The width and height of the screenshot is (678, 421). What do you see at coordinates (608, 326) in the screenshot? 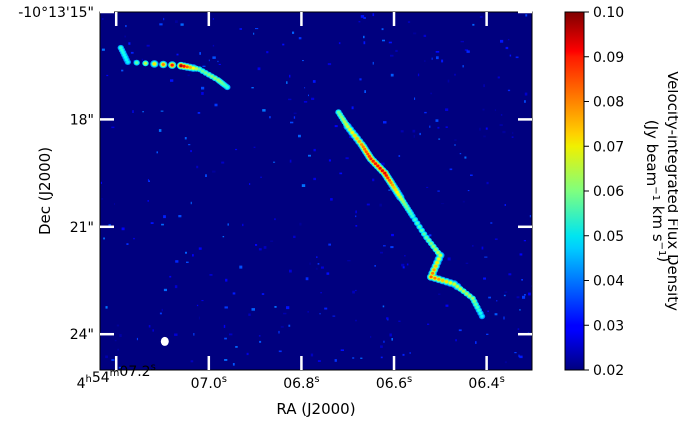
I see `colorbar-tick-label: 0.03` at bounding box center [608, 326].